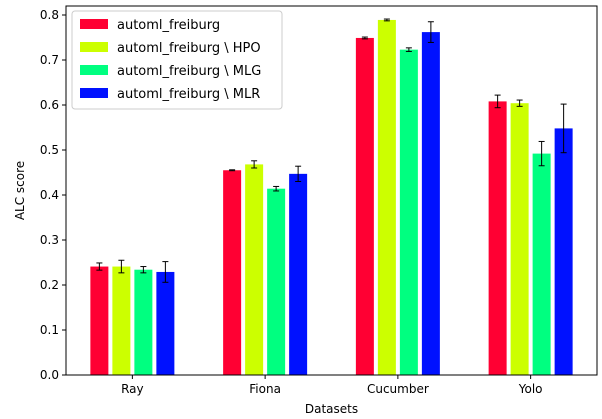 This screenshot has height=419, width=602. I want to click on legend-label-2: automl_freiburg \ MLG, so click(189, 71).